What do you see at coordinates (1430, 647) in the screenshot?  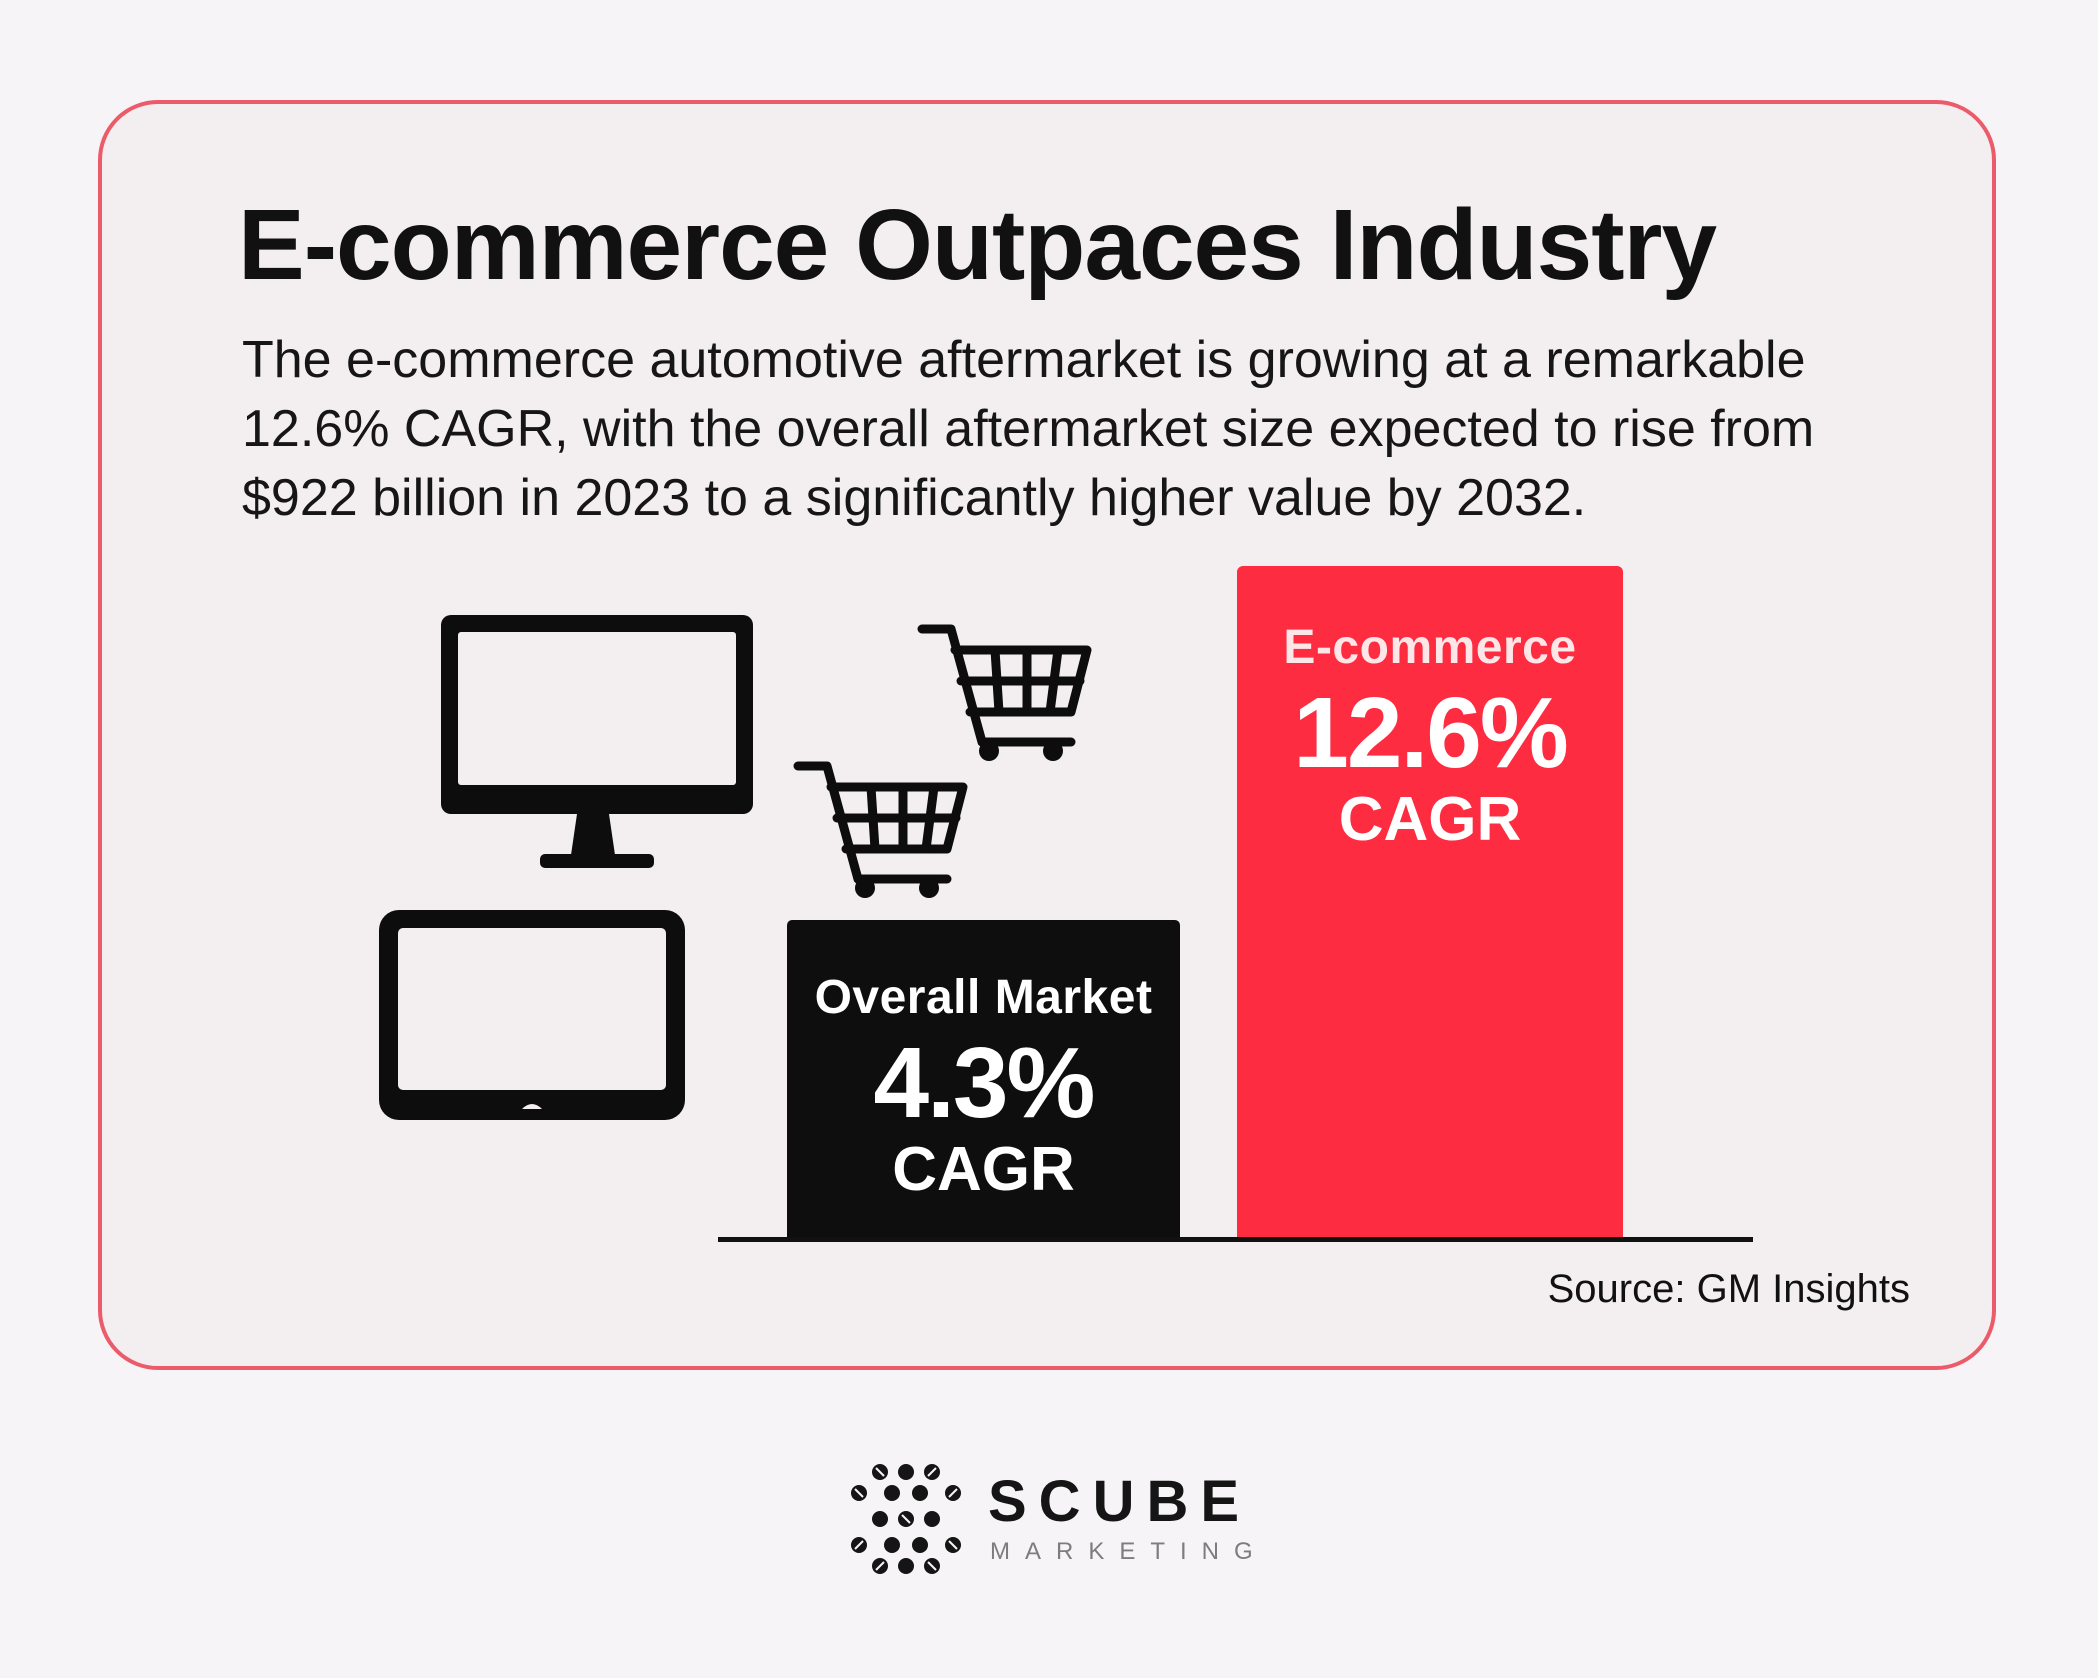 I see `bar-label-ecommerce: E-commerce` at bounding box center [1430, 647].